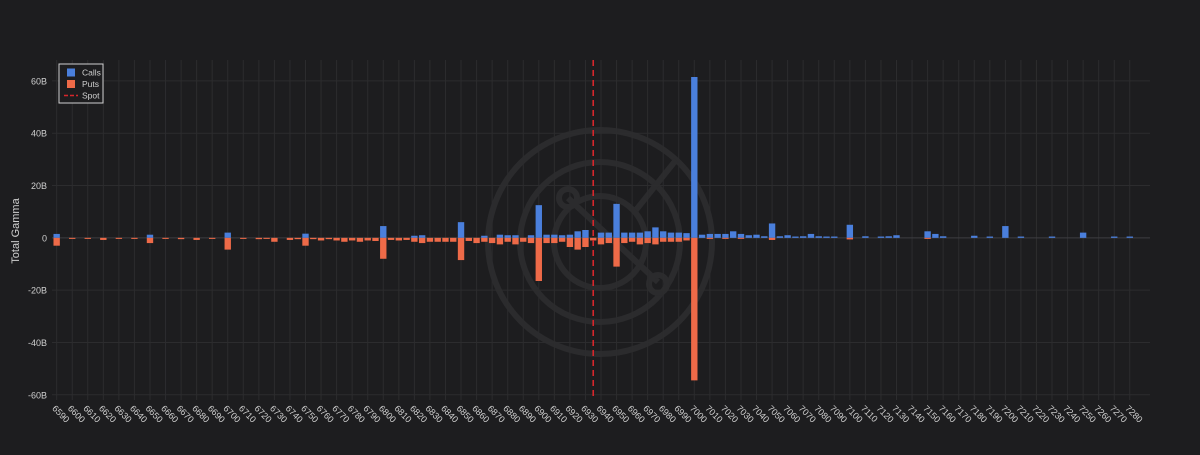 The image size is (1200, 455). What do you see at coordinates (91, 96) in the screenshot?
I see `legend-label-spot: Spot` at bounding box center [91, 96].